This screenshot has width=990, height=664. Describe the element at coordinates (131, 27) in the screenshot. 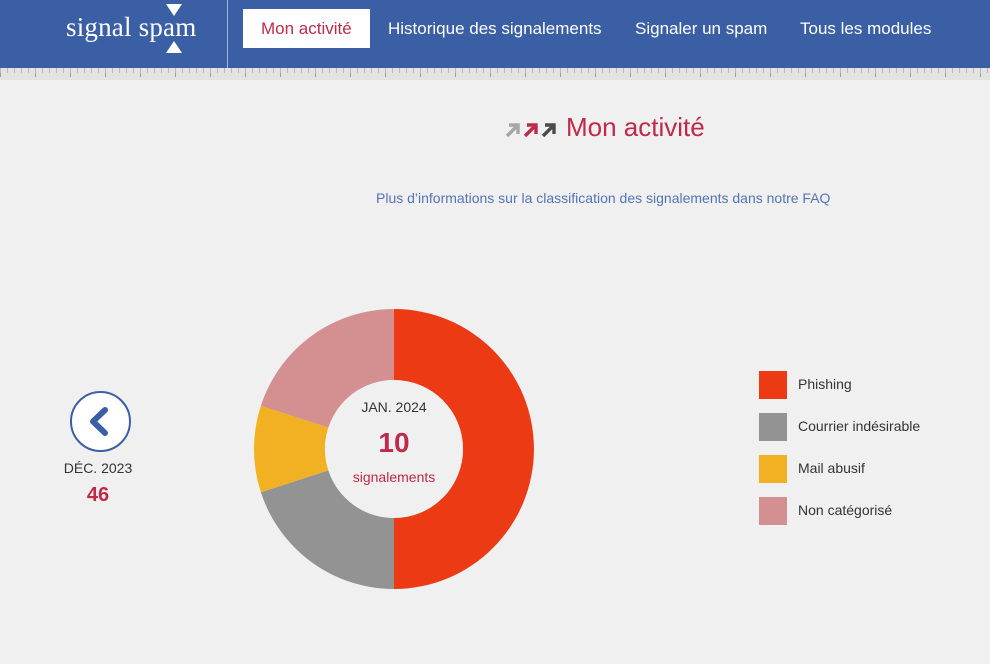

I see `logo-text: signal spam` at that location.